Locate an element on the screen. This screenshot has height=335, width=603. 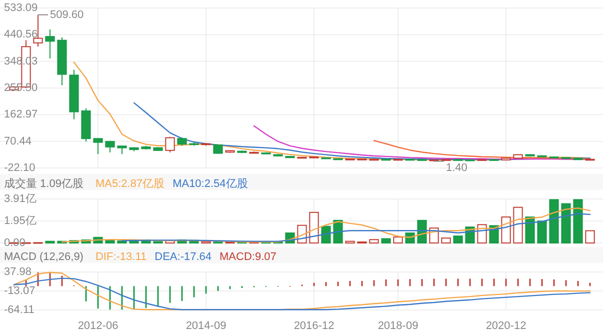
y-tick-label: 3.91亿 is located at coordinates (20, 199).